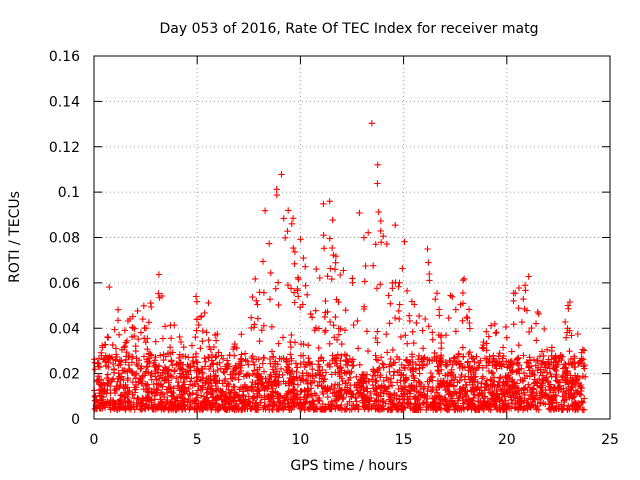  What do you see at coordinates (64, 239) in the screenshot?
I see `y-tick-label: 0.08` at bounding box center [64, 239].